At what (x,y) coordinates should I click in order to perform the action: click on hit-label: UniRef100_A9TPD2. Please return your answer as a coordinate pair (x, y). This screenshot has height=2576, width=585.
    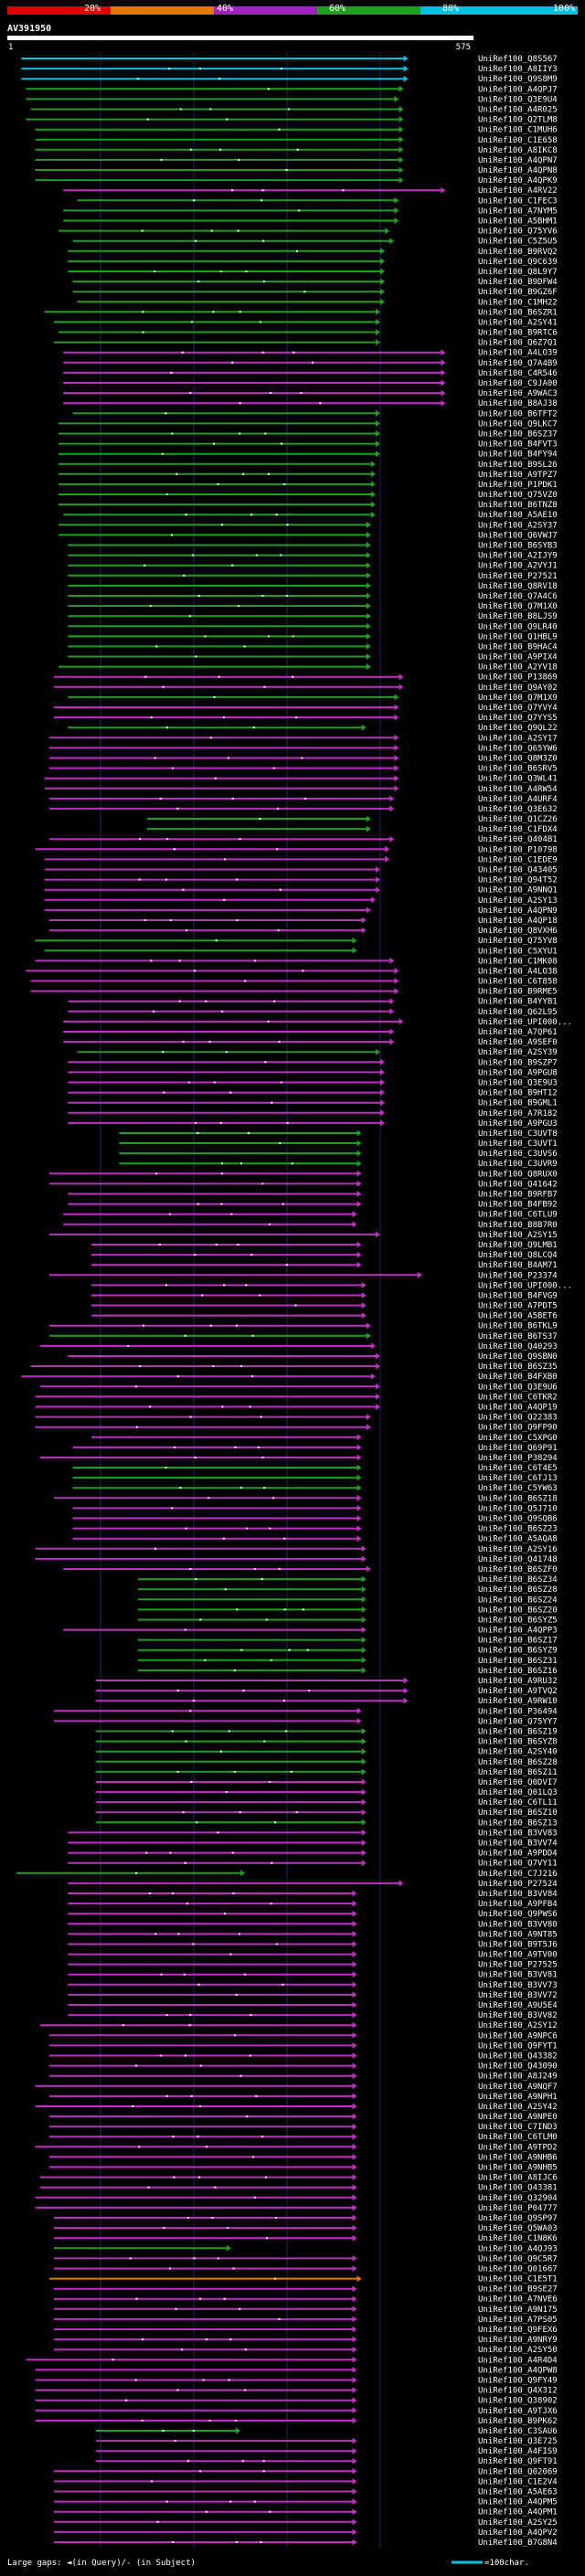
    Looking at the image, I should click on (518, 2147).